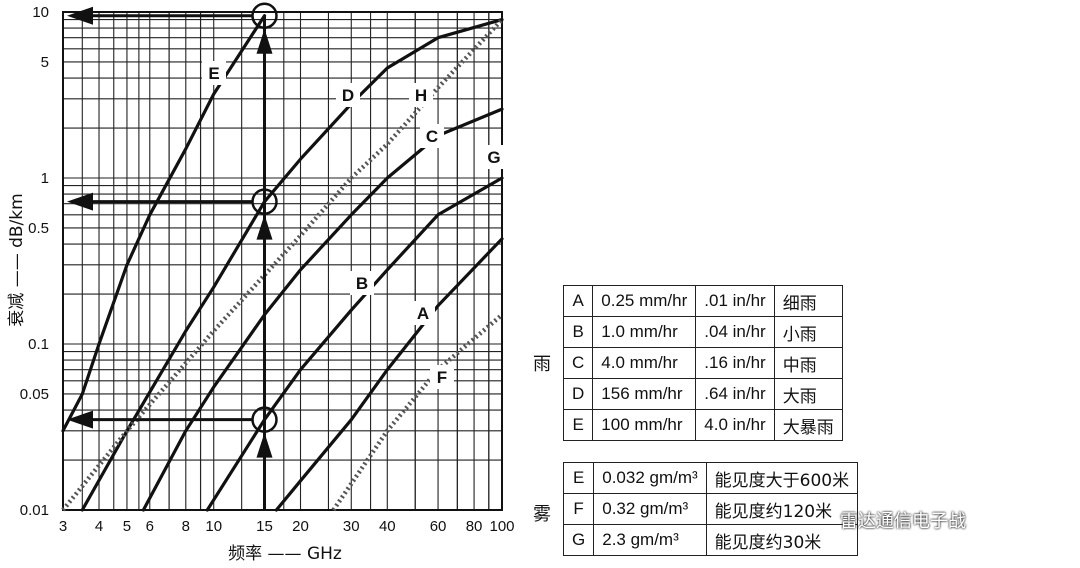  What do you see at coordinates (578, 363) in the screenshot?
I see `table-cell: C` at bounding box center [578, 363].